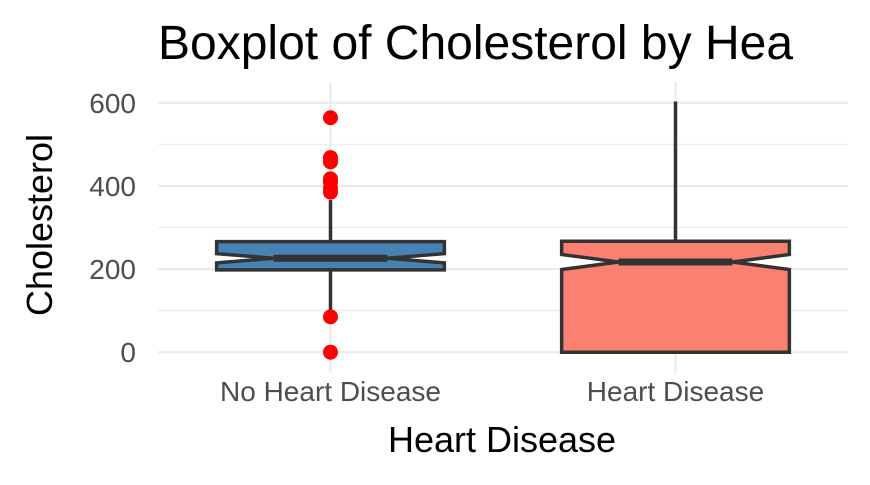 This screenshot has width=870, height=485. I want to click on y-tick-labels: 0 200 400 600, so click(112, 228).